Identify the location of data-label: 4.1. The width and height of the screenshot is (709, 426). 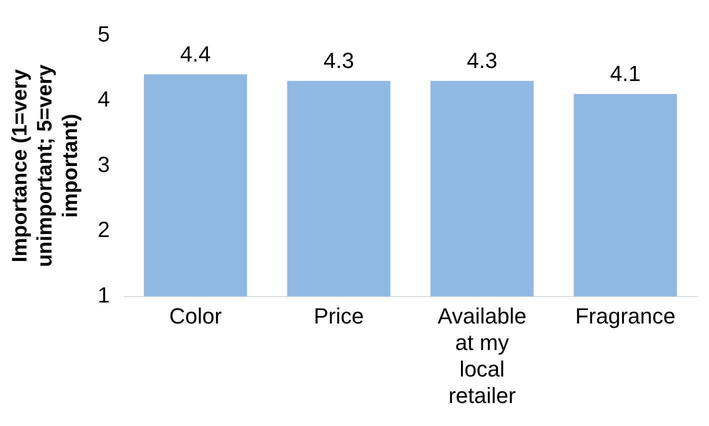
(625, 73).